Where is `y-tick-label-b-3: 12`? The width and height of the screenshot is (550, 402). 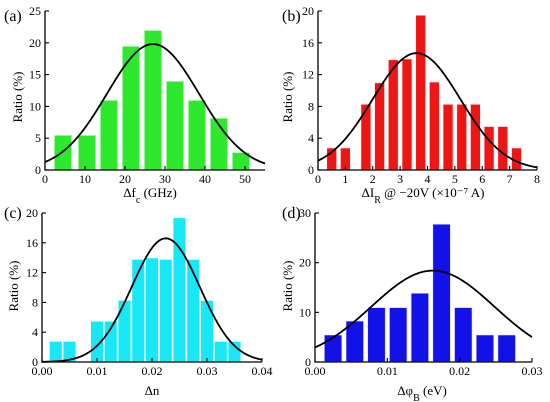
y-tick-label-b-3: 12 is located at coordinates (308, 75).